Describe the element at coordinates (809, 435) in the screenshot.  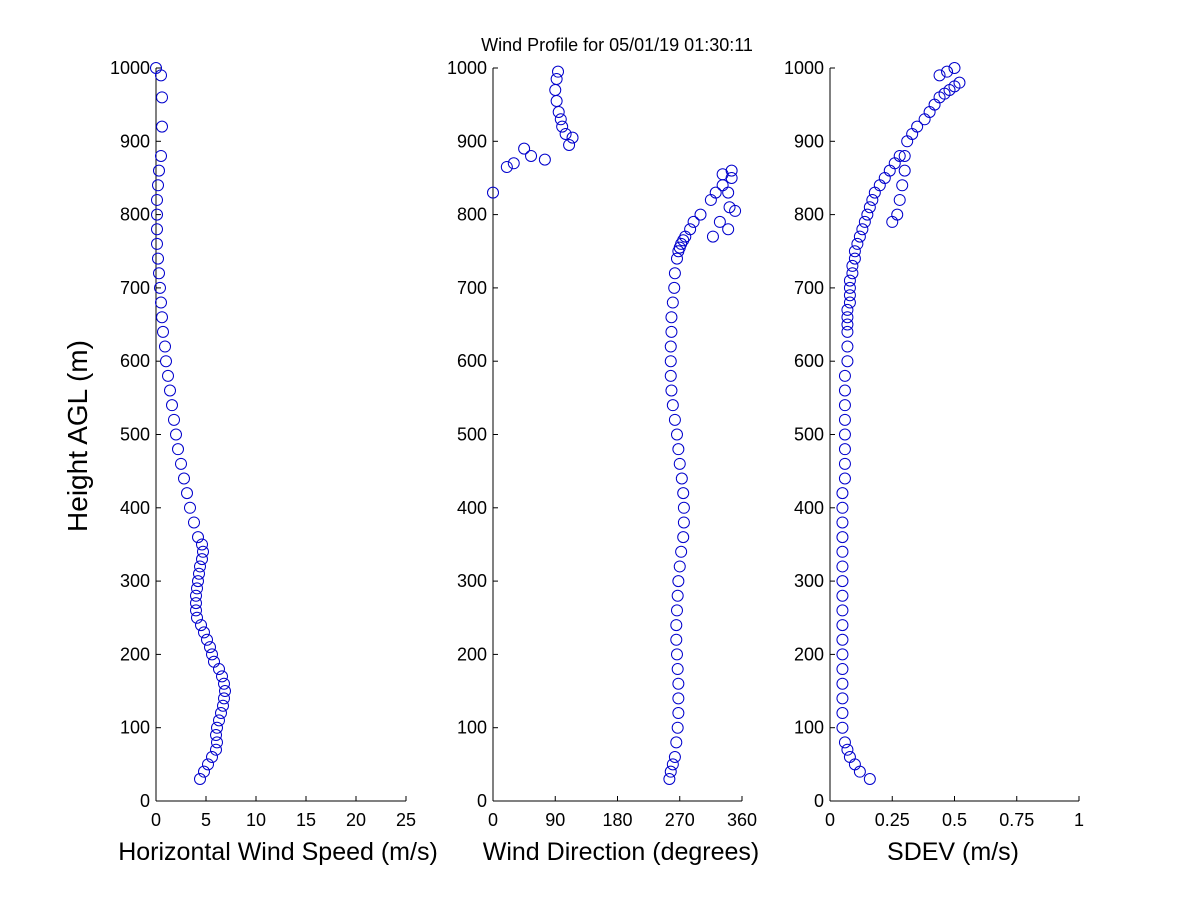
I see `y-tick-label: 500` at that location.